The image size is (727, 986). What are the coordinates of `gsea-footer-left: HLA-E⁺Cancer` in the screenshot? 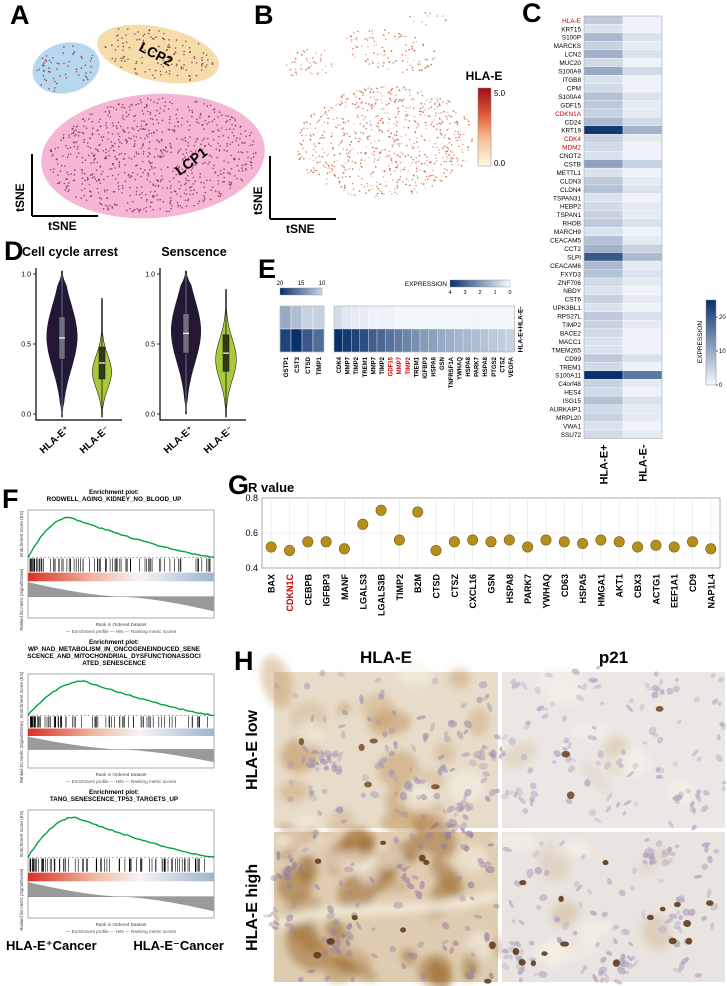 It's located at (51, 945).